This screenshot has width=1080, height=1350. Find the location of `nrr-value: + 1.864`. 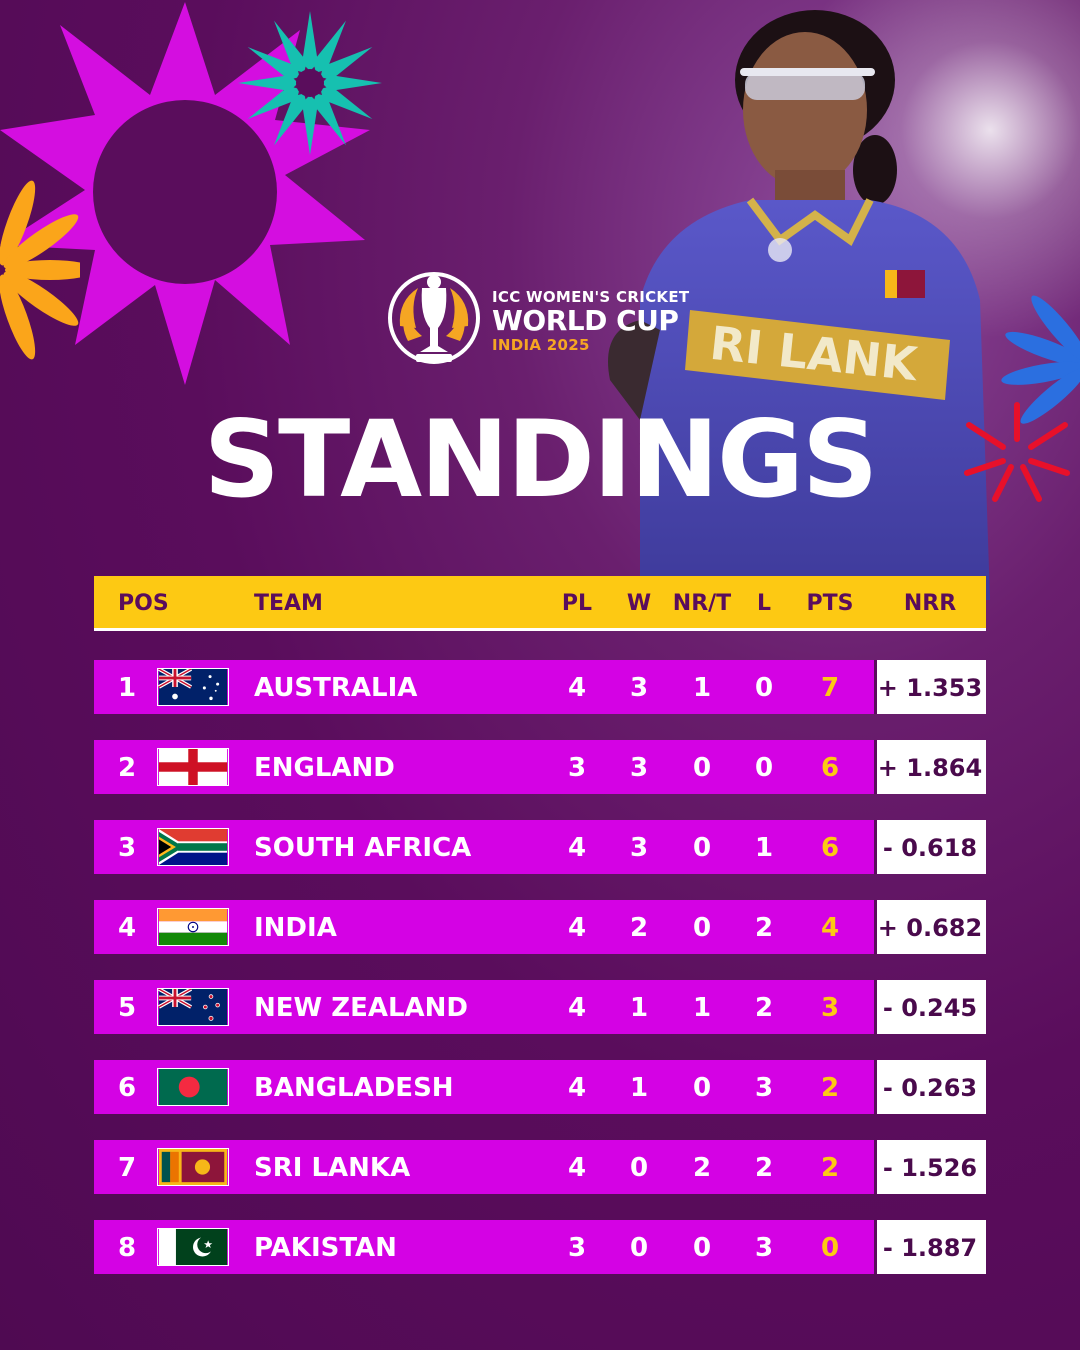

nrr-value: + 1.864 is located at coordinates (930, 768).